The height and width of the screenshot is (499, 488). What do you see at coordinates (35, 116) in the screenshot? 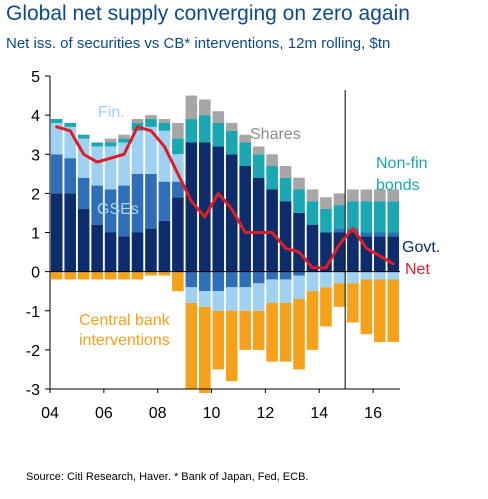
I see `y-tick-label: 4` at bounding box center [35, 116].